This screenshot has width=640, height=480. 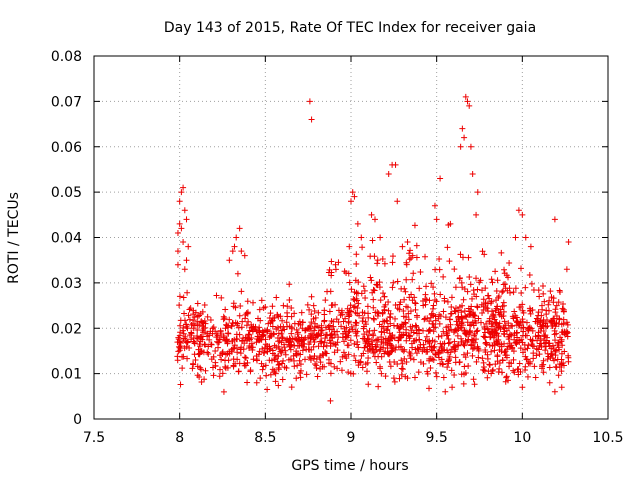 I want to click on y-tick-label: 0.07, so click(x=66, y=102).